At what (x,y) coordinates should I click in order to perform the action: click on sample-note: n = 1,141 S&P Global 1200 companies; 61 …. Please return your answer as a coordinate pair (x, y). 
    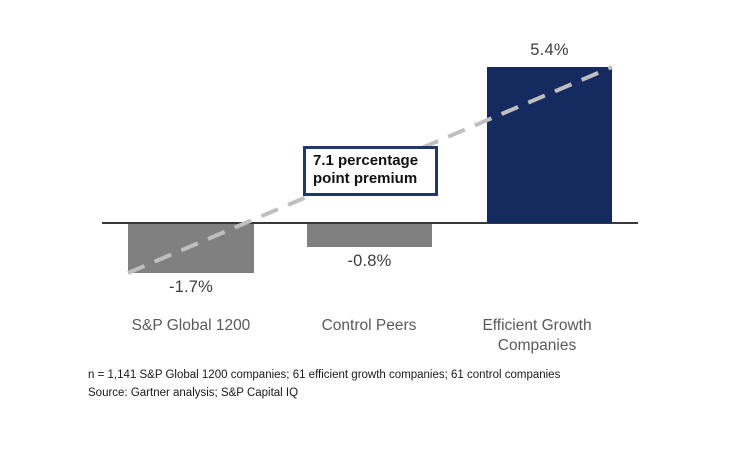
    Looking at the image, I should click on (324, 375).